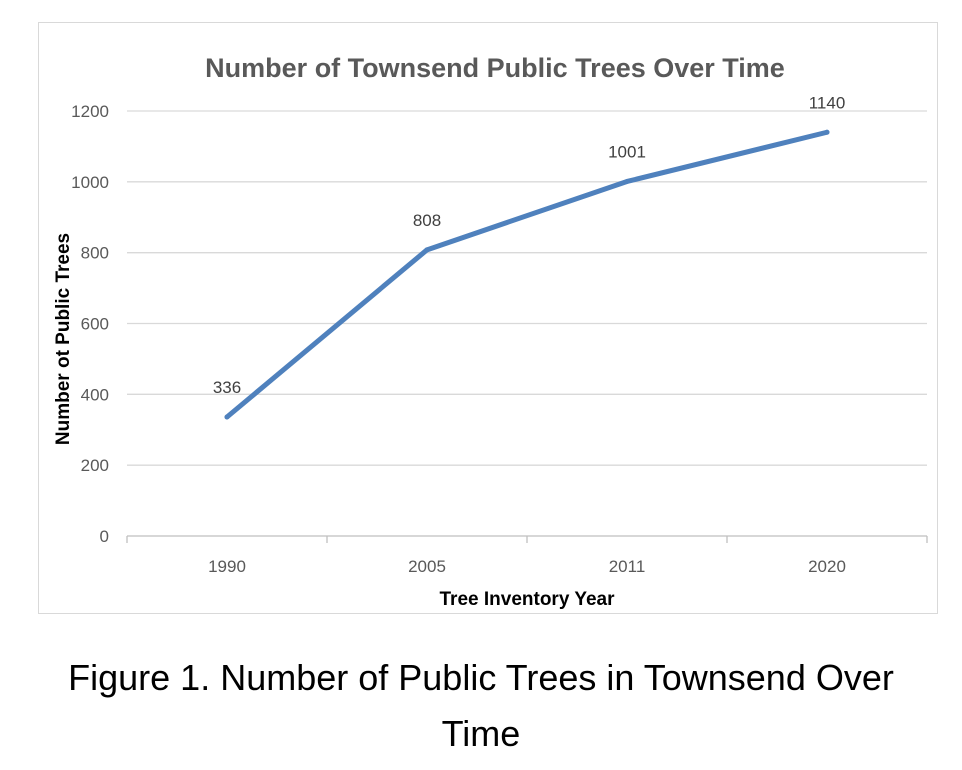  I want to click on y-axis-title: Number ot Public Trees, so click(63, 339).